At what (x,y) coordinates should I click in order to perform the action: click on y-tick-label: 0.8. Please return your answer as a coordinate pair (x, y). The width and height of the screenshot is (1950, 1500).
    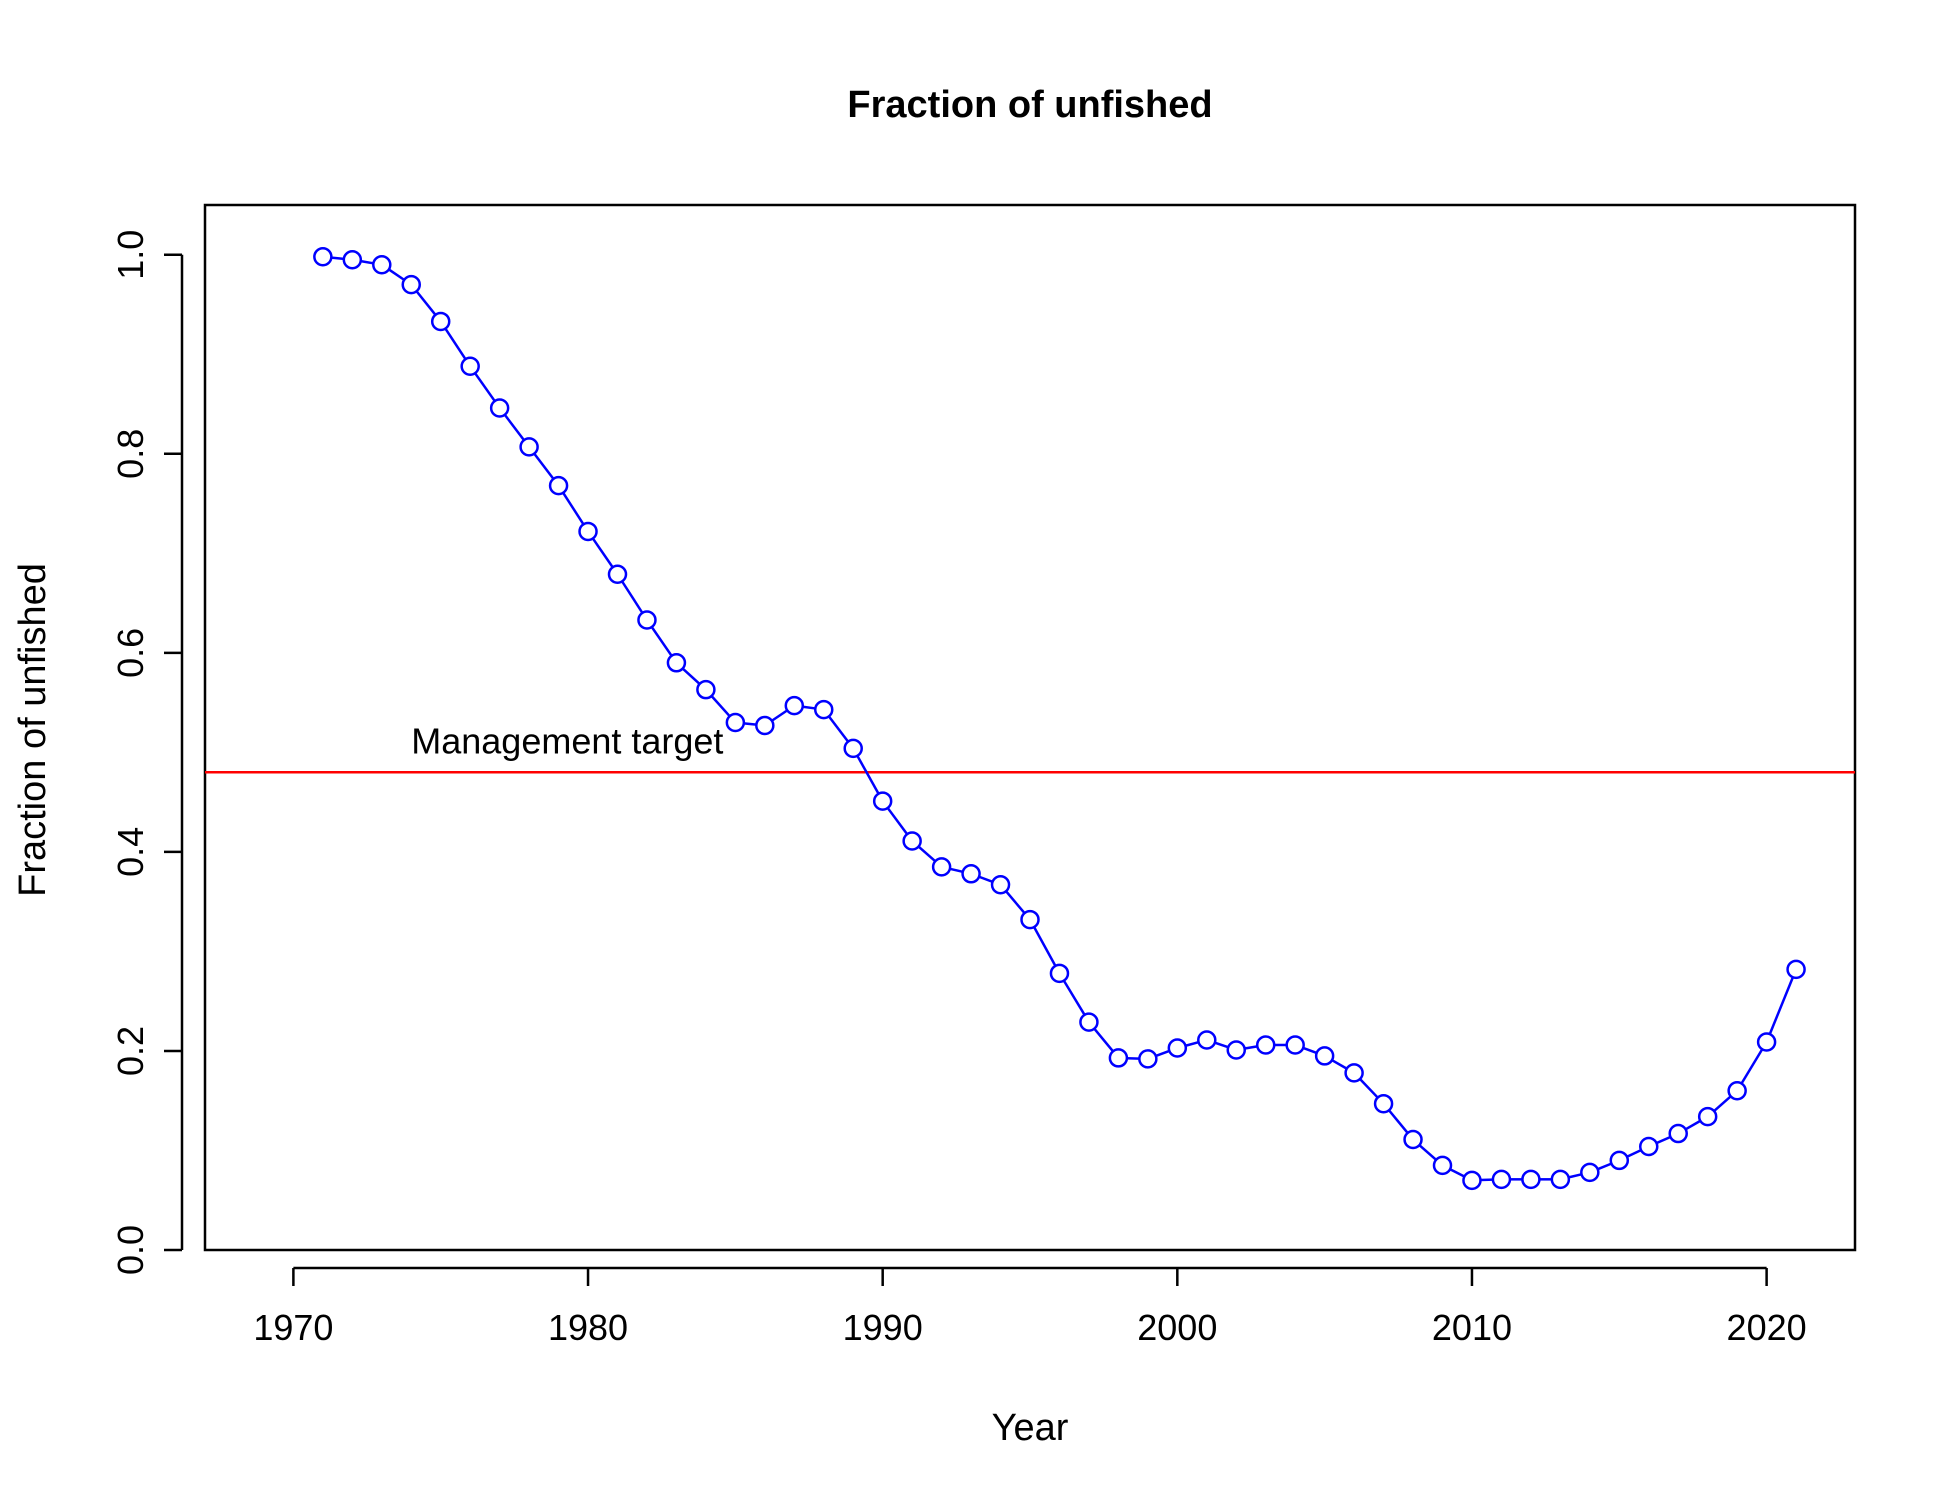
    Looking at the image, I should click on (130, 454).